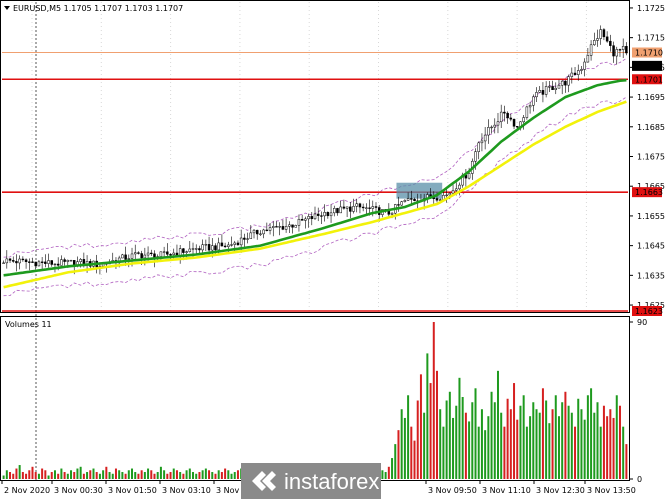  Describe the element at coordinates (639, 479) in the screenshot. I see `volume-tick-label: 0` at that location.